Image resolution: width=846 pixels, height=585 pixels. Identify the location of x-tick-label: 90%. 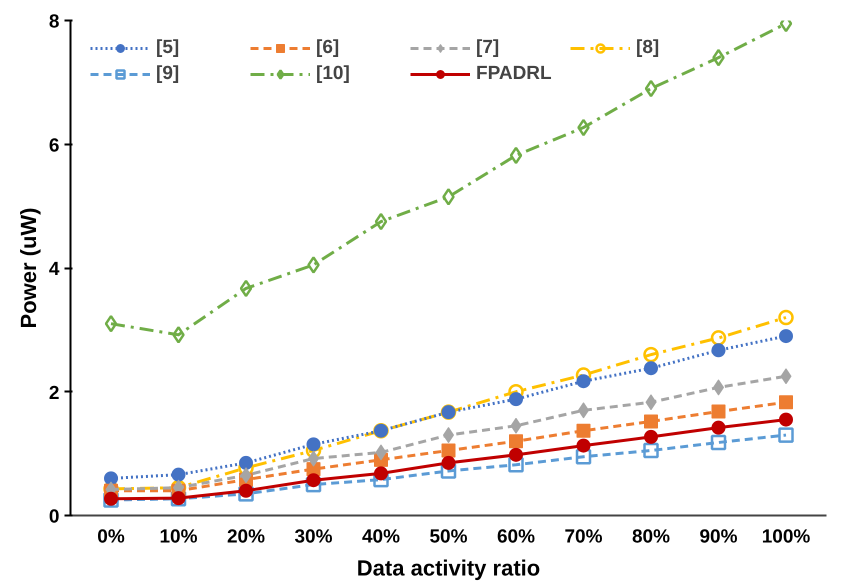
(718, 537).